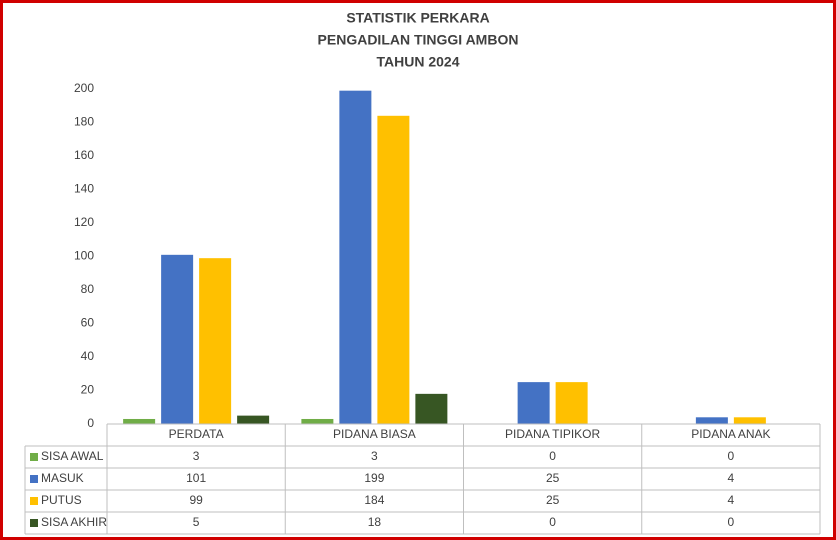 The height and width of the screenshot is (540, 836). Describe the element at coordinates (62, 478) in the screenshot. I see `legend-label: MASUK` at that location.